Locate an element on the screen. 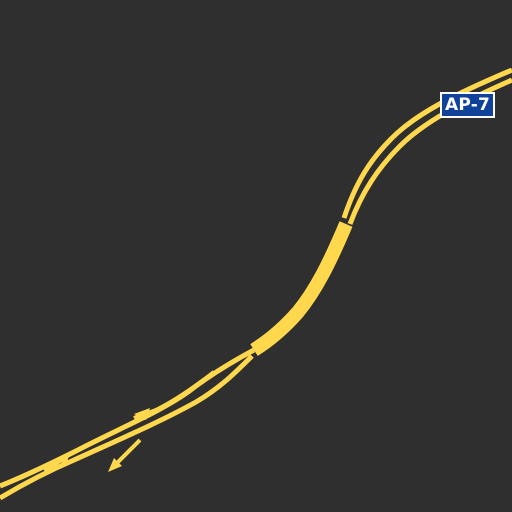 This screenshot has height=512, width=512. motorway-carriageway-west-b is located at coordinates (127, 427).